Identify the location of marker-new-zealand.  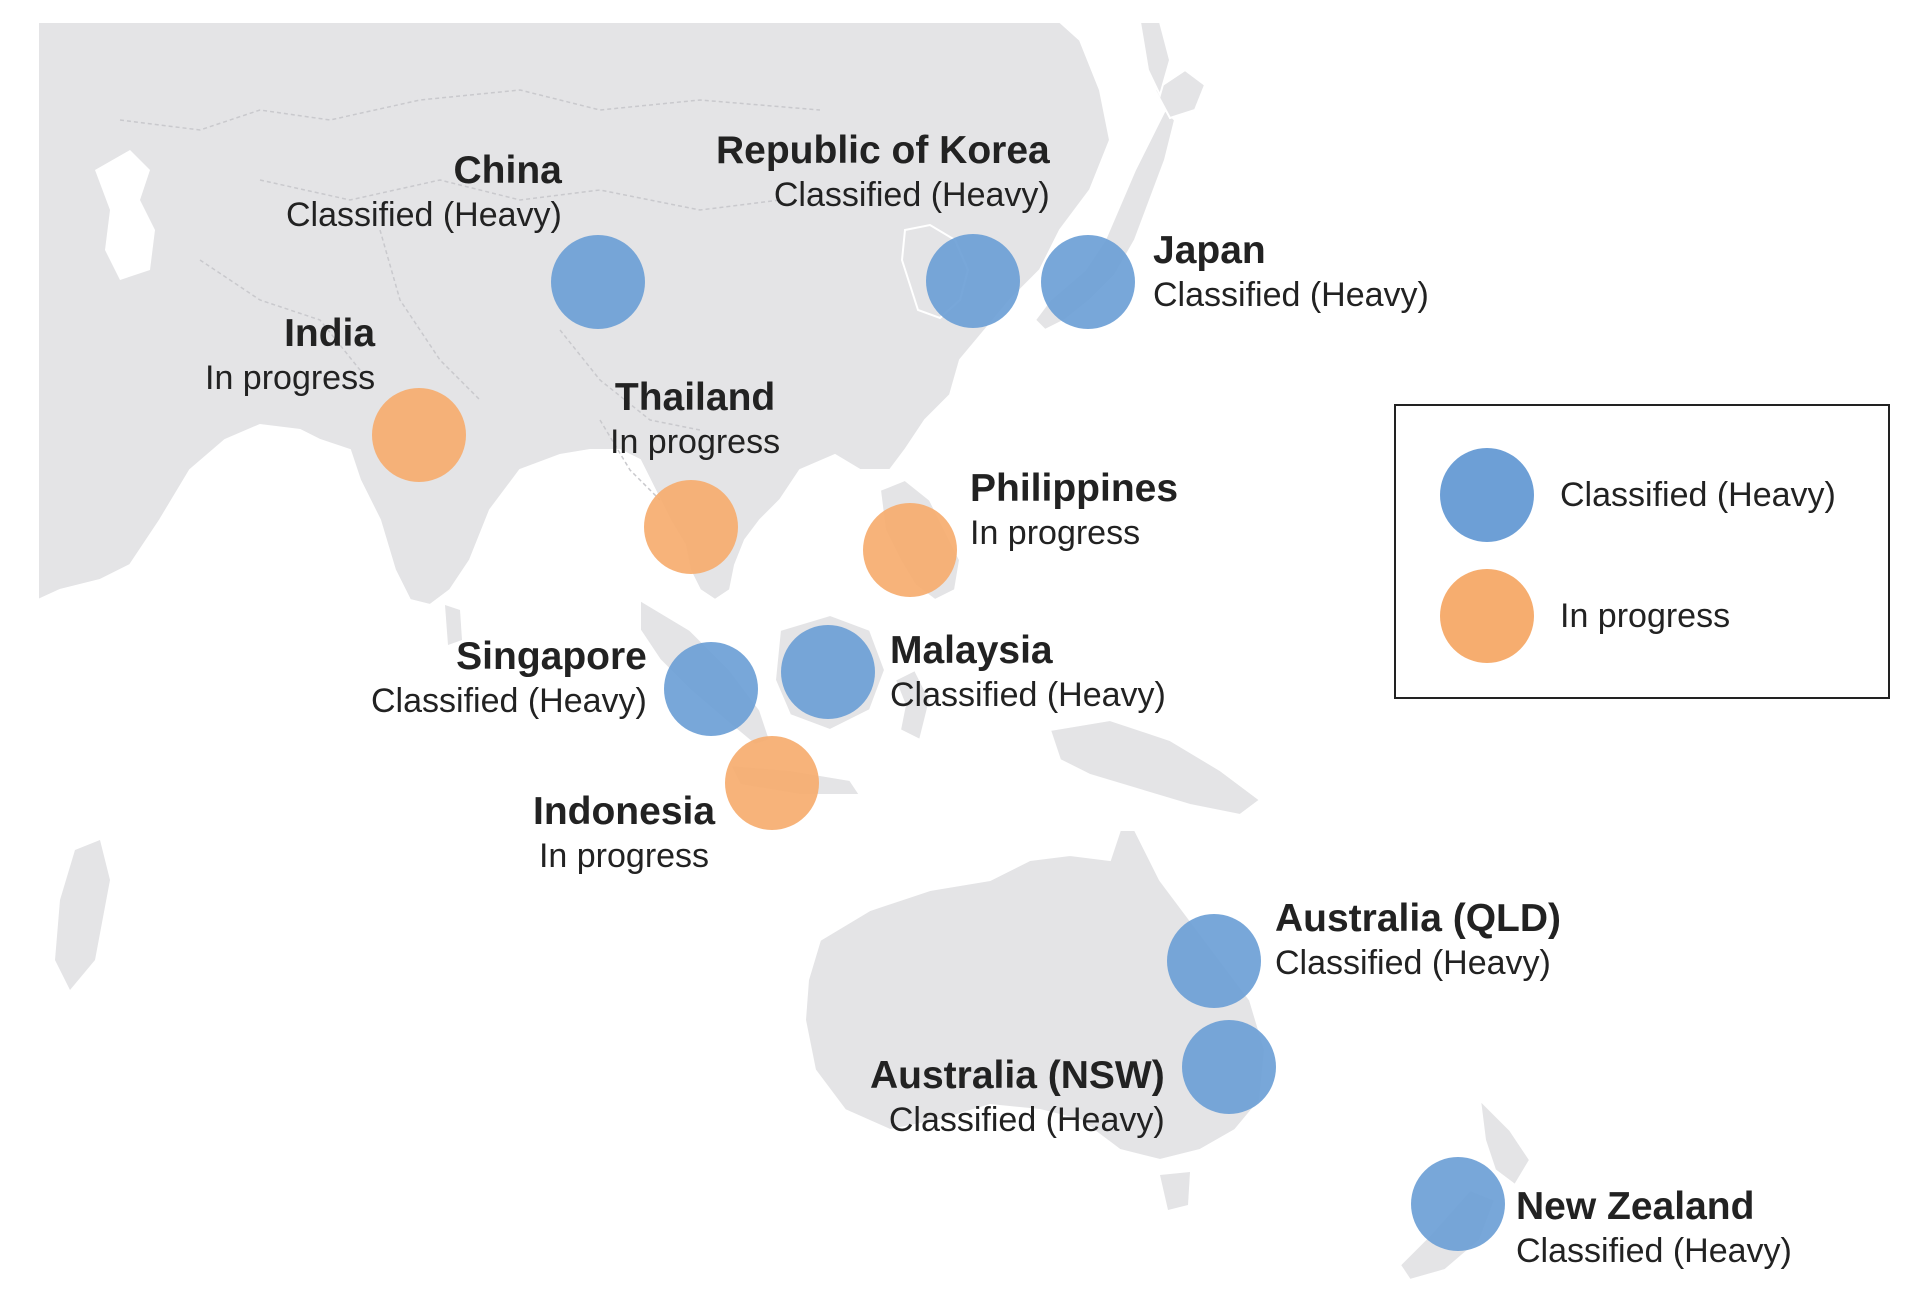
(1458, 1204).